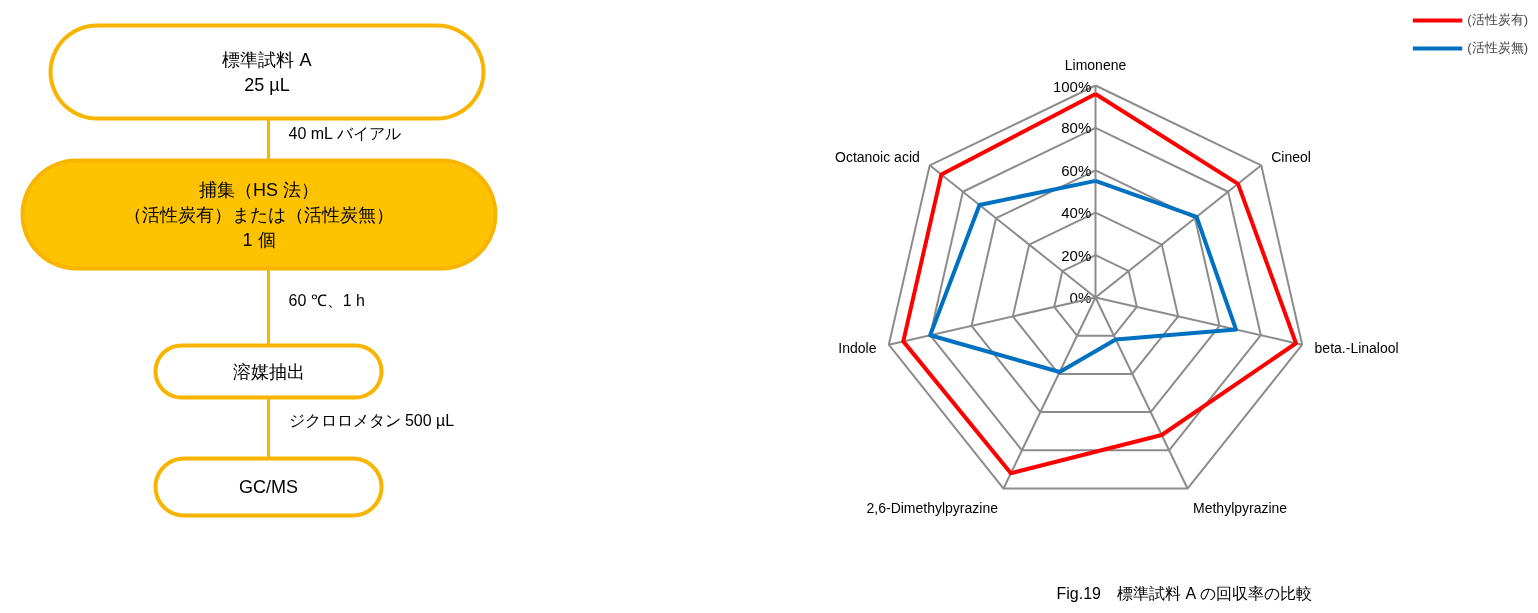 This screenshot has width=1538, height=613. What do you see at coordinates (326, 300) in the screenshot?
I see `text: 60 ℃、1 h` at bounding box center [326, 300].